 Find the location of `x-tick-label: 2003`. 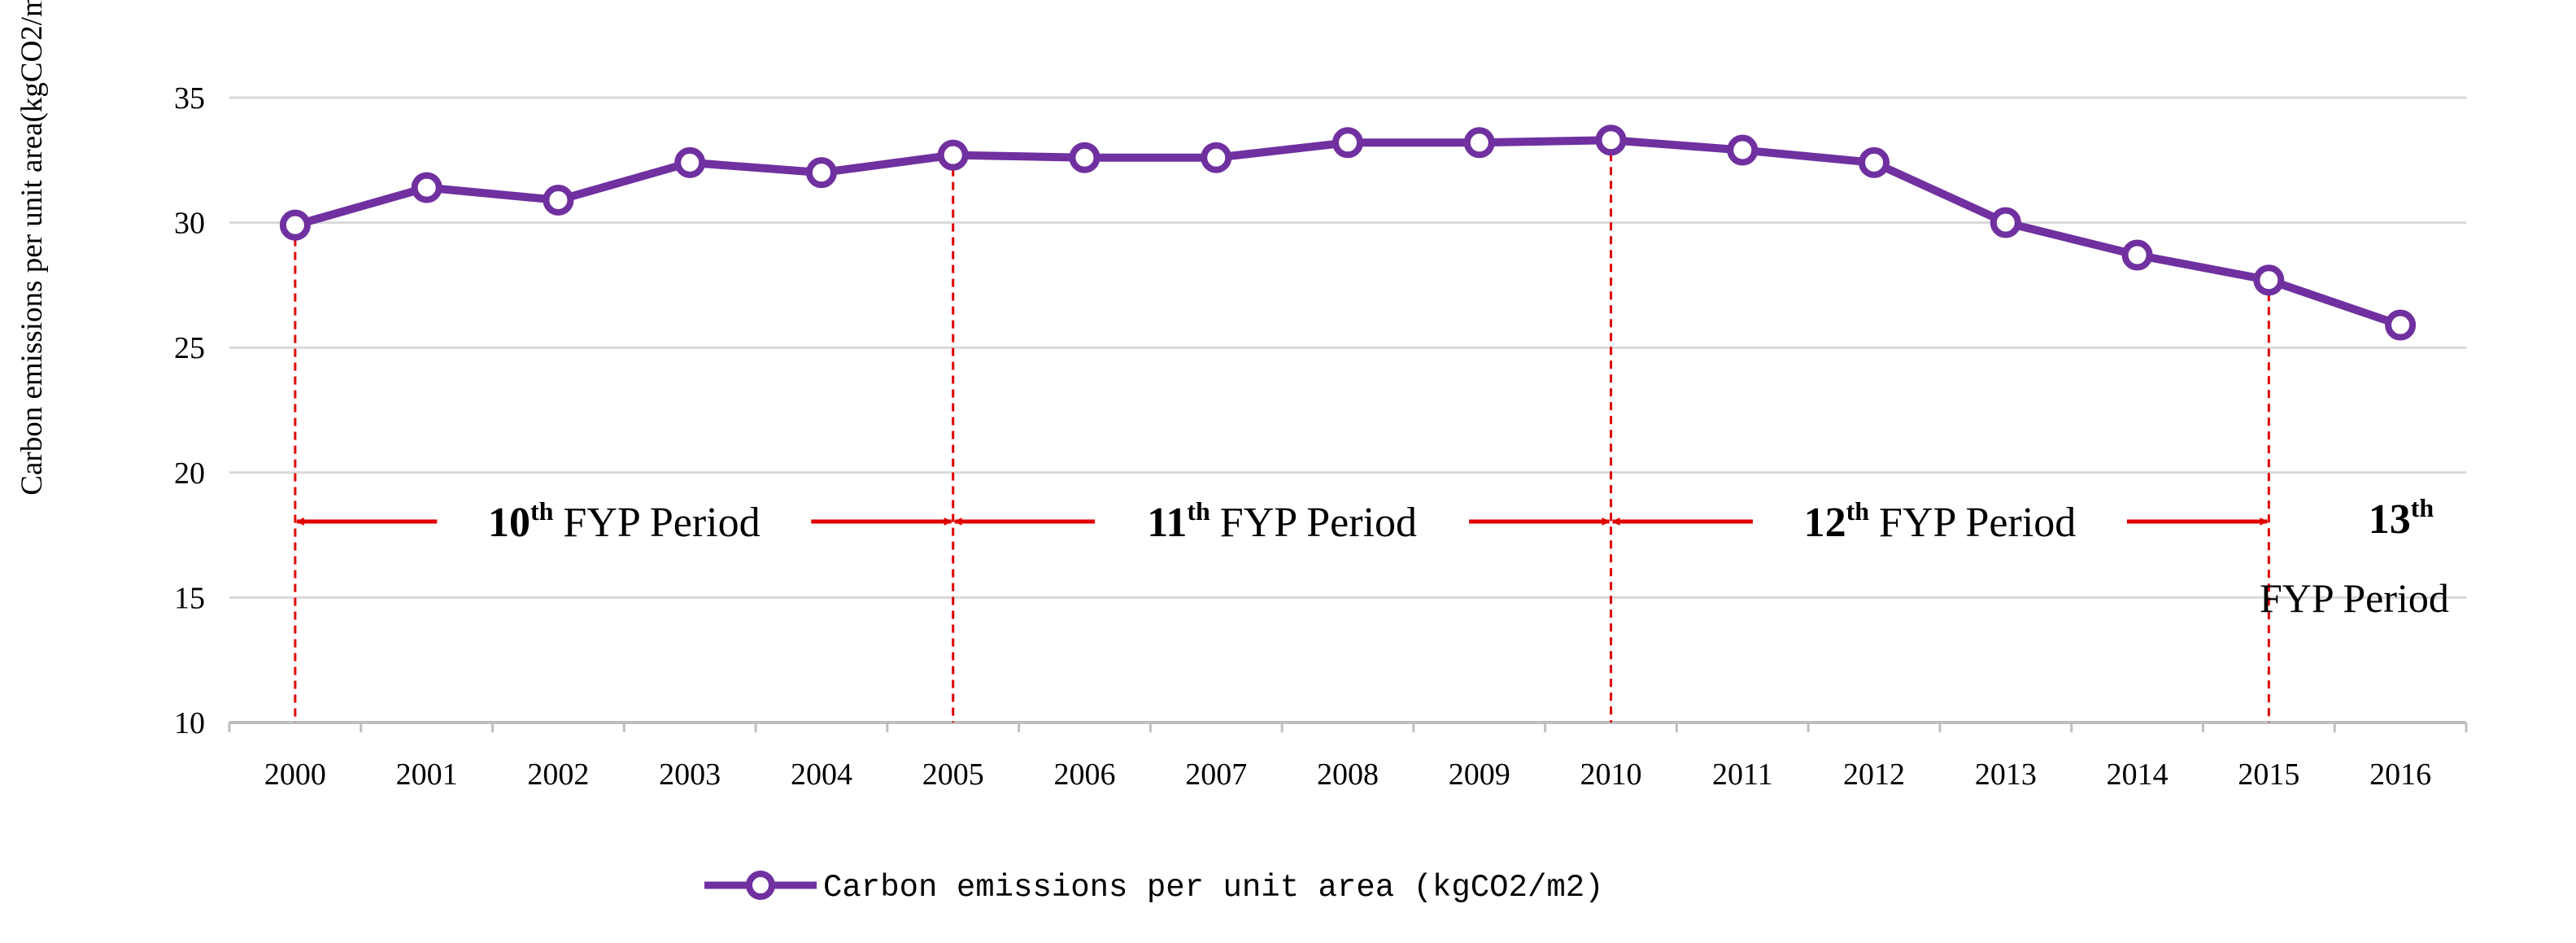

x-tick-label: 2003 is located at coordinates (690, 774).